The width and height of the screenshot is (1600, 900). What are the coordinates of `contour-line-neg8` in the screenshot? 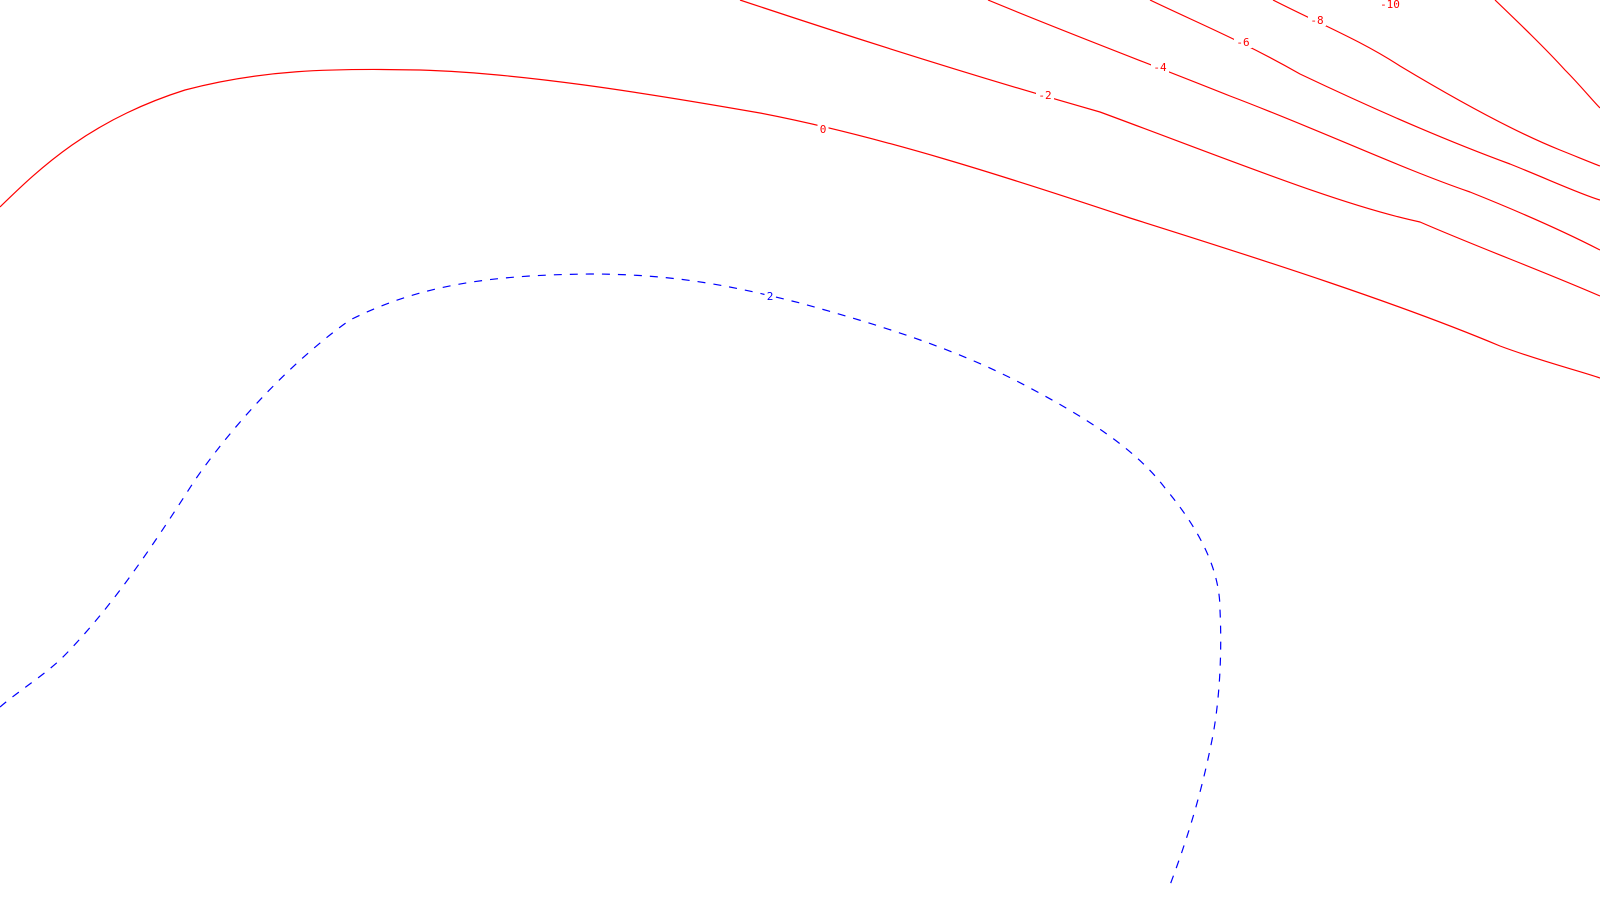 It's located at (1436, 83).